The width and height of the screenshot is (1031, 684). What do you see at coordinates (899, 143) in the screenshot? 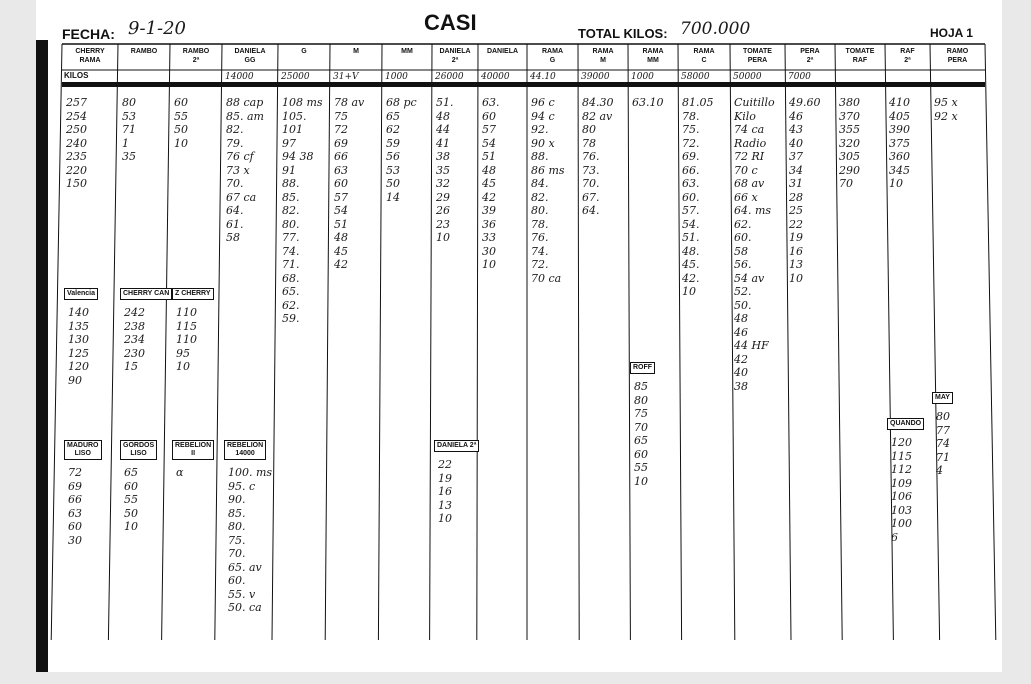
I see `entry: 375` at bounding box center [899, 143].